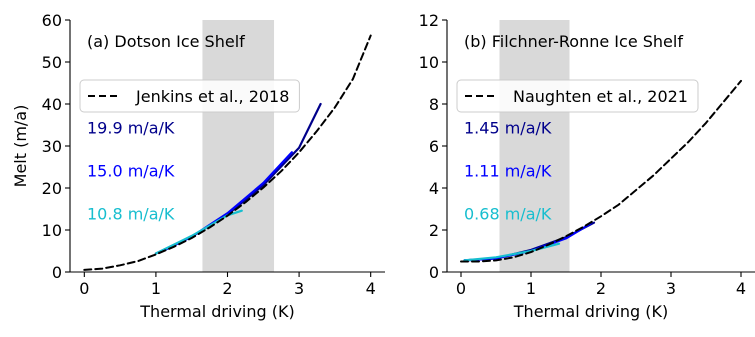 The image size is (755, 337). What do you see at coordinates (166, 41) in the screenshot?
I see `panel-title: (a) Dotson Ice Shelf` at bounding box center [166, 41].